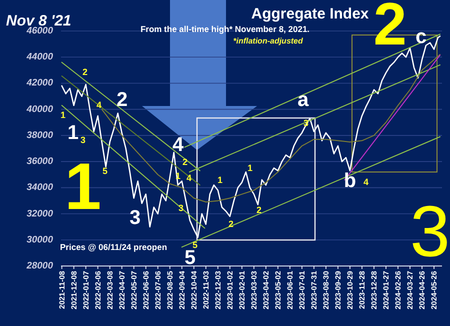 The image size is (450, 326). Describe the element at coordinates (40, 240) in the screenshot. I see `y-tick-label: 30000` at that location.